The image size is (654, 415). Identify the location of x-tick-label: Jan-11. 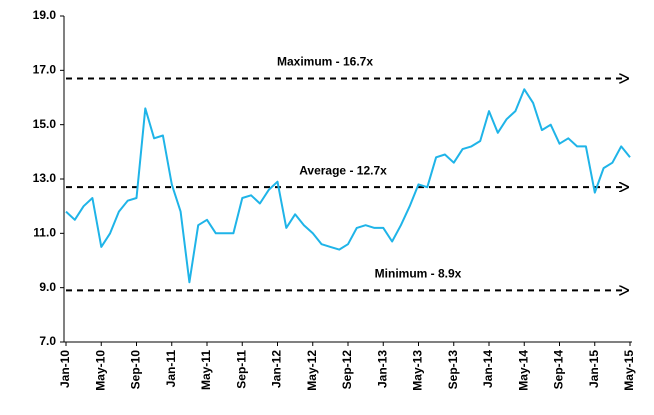
(171, 369).